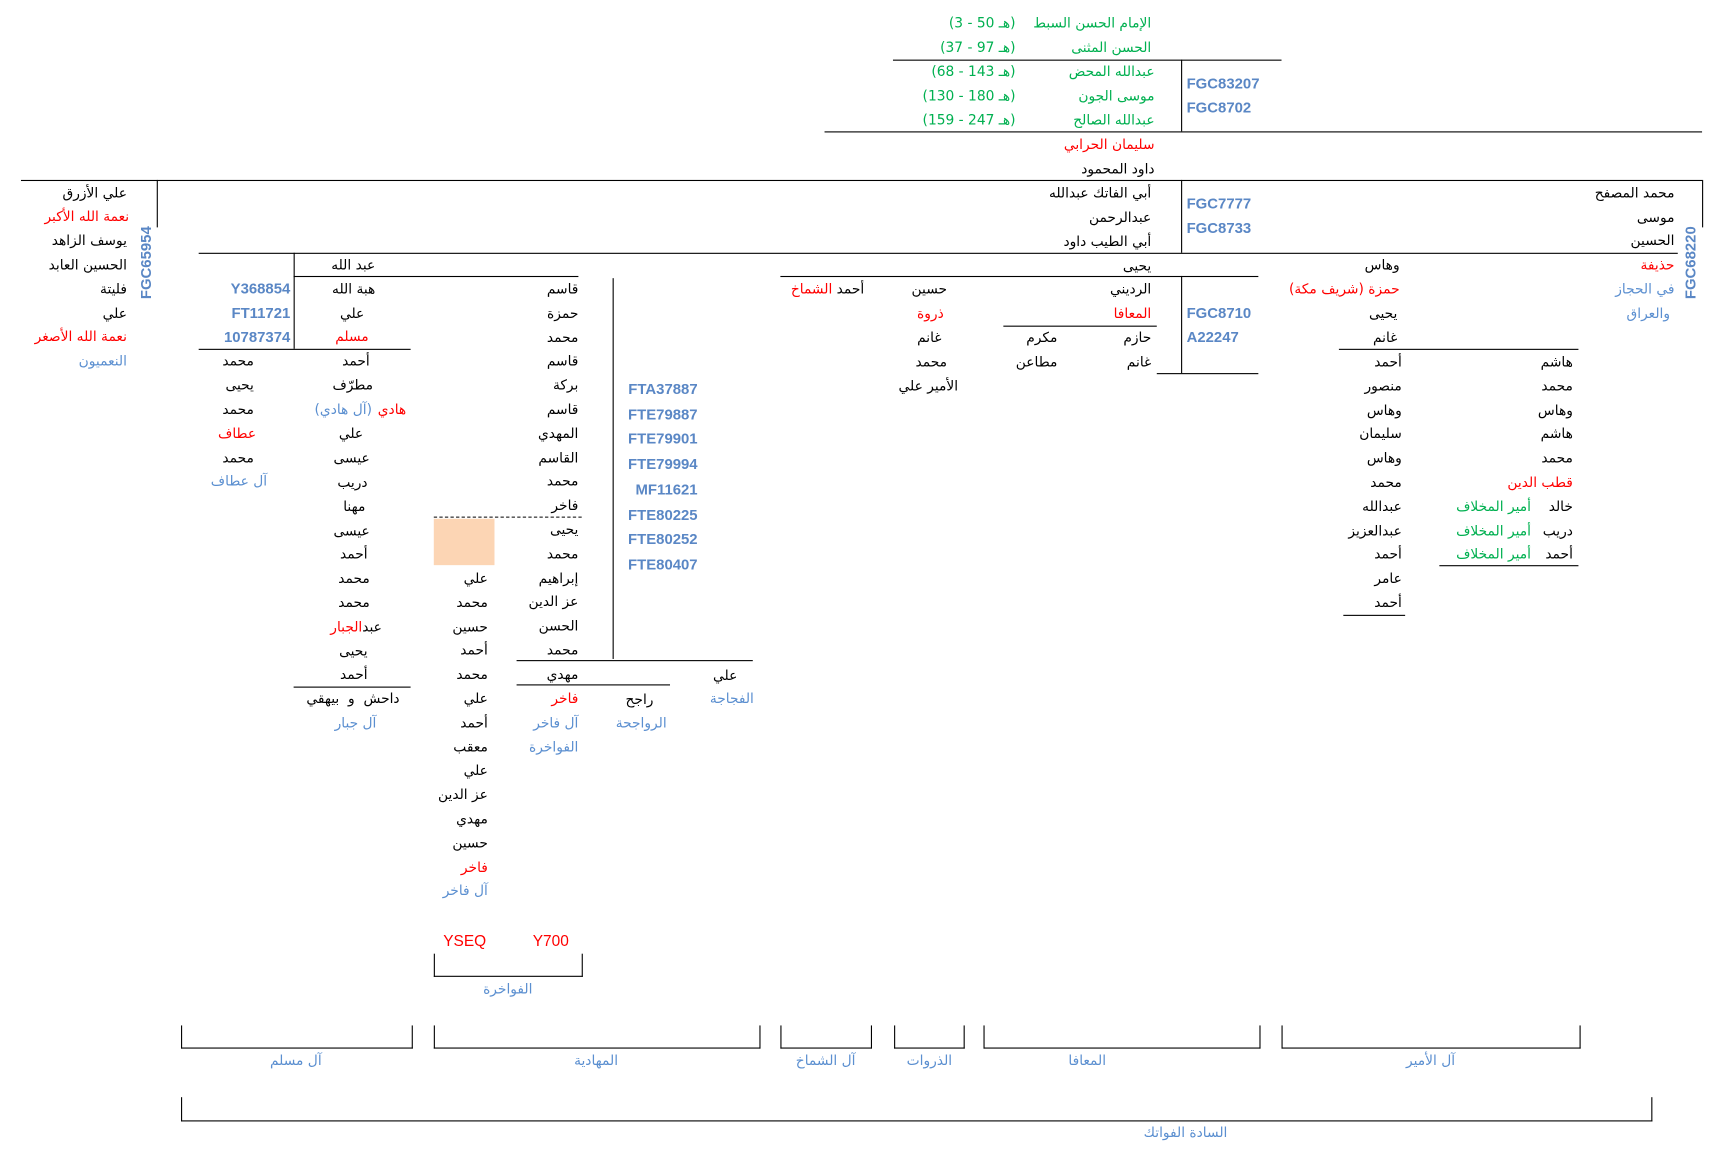  What do you see at coordinates (94, 192) in the screenshot?
I see `person-name: علي الأزرق` at bounding box center [94, 192].